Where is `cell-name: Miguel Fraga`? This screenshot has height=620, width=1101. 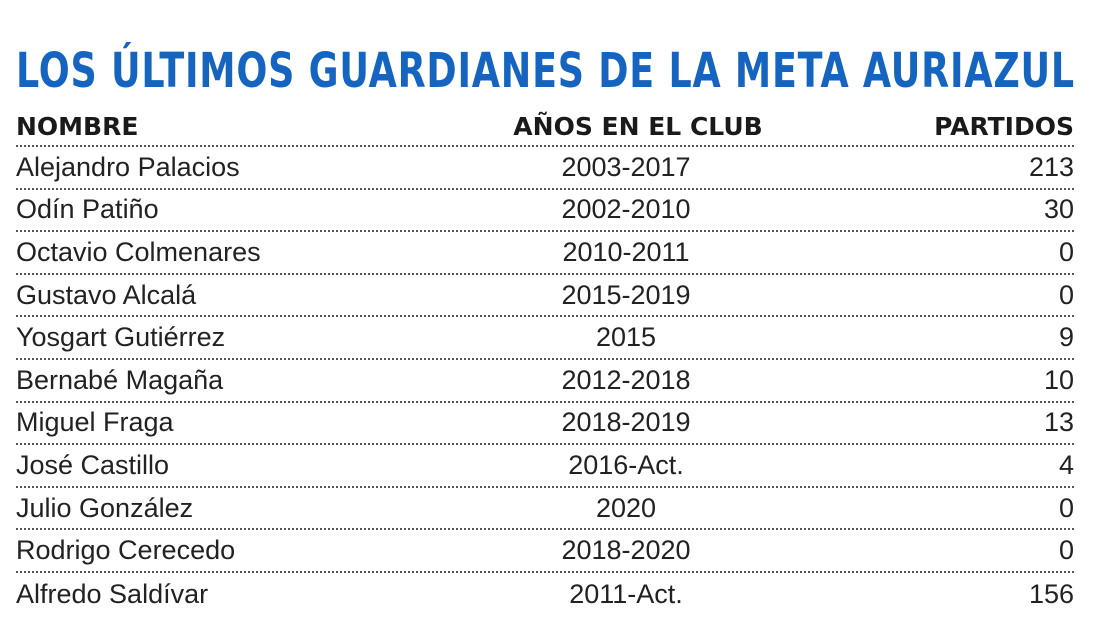
cell-name: Miguel Fraga is located at coordinates (95, 422).